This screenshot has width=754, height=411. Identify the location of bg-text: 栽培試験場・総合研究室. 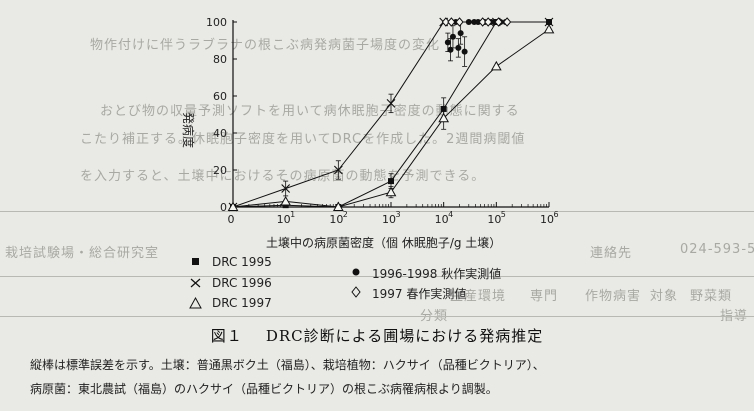
(82, 253).